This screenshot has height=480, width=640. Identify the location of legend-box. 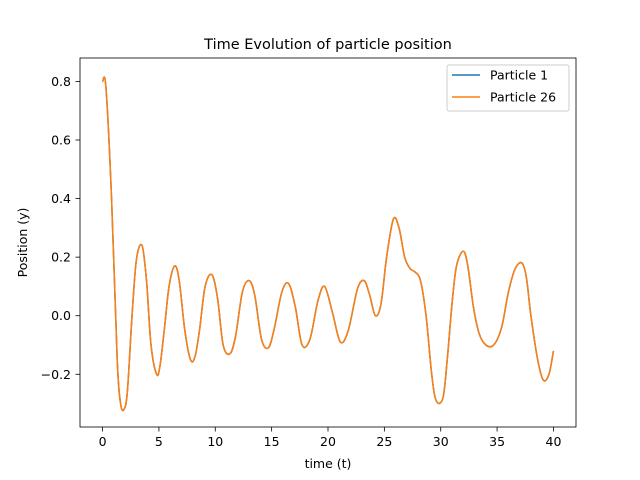
(508, 88).